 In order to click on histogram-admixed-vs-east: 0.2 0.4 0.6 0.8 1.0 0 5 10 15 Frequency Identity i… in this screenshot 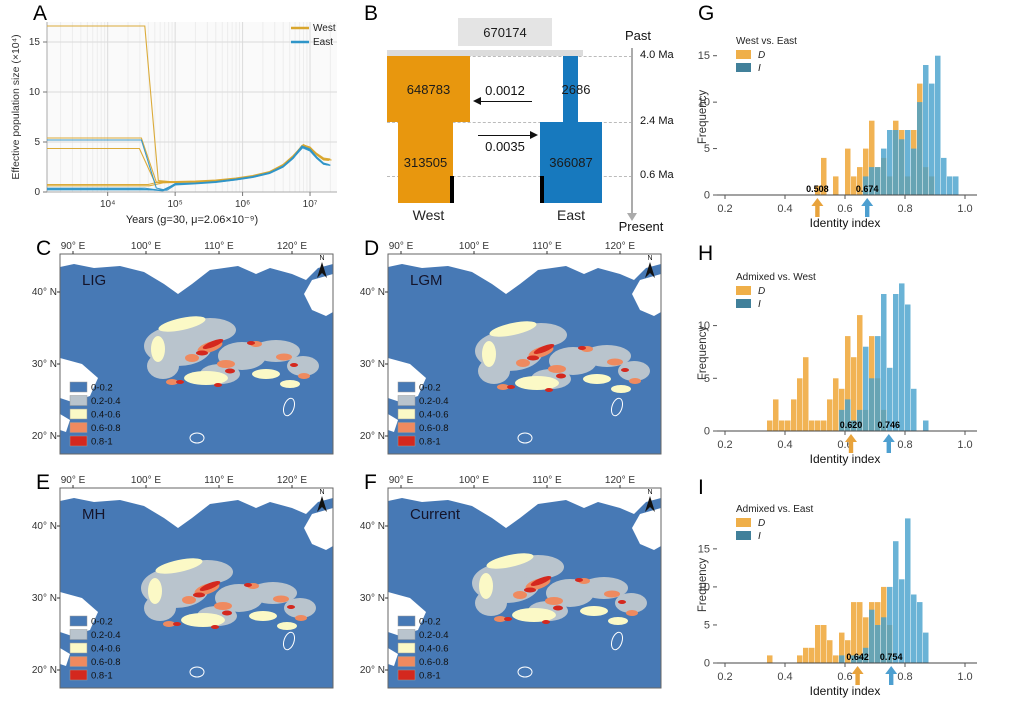, I will do `click(837, 601)`.